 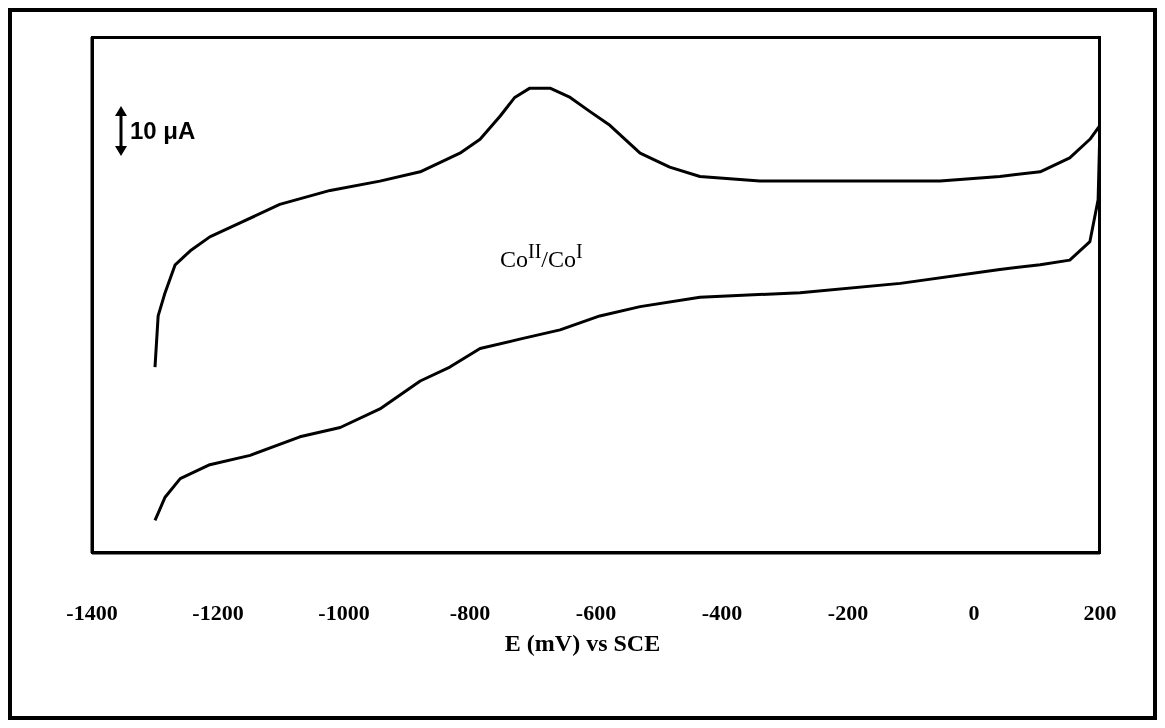 What do you see at coordinates (470, 612) in the screenshot?
I see `x-tick-label: -800` at bounding box center [470, 612].